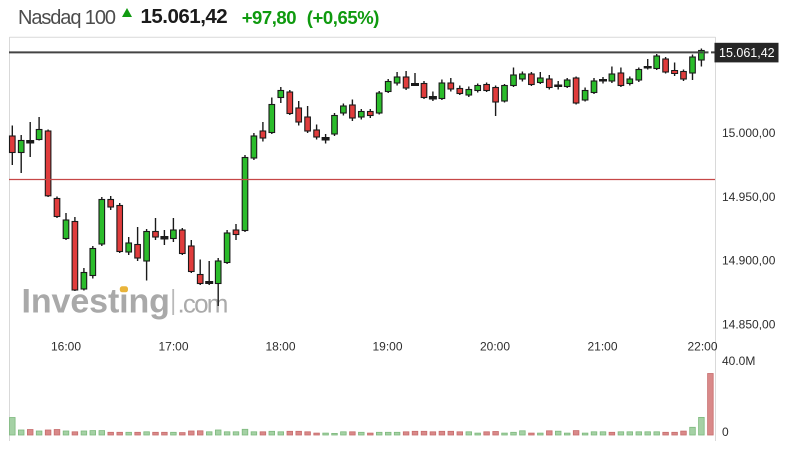  What do you see at coordinates (387, 347) in the screenshot?
I see `svg-text: 19:00` at bounding box center [387, 347].